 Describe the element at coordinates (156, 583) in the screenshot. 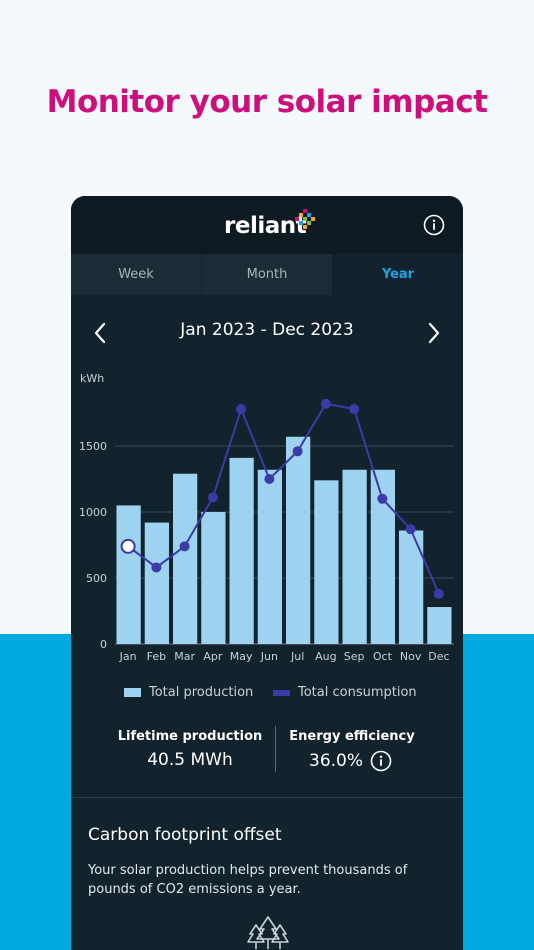

I see `bar-feb` at that location.